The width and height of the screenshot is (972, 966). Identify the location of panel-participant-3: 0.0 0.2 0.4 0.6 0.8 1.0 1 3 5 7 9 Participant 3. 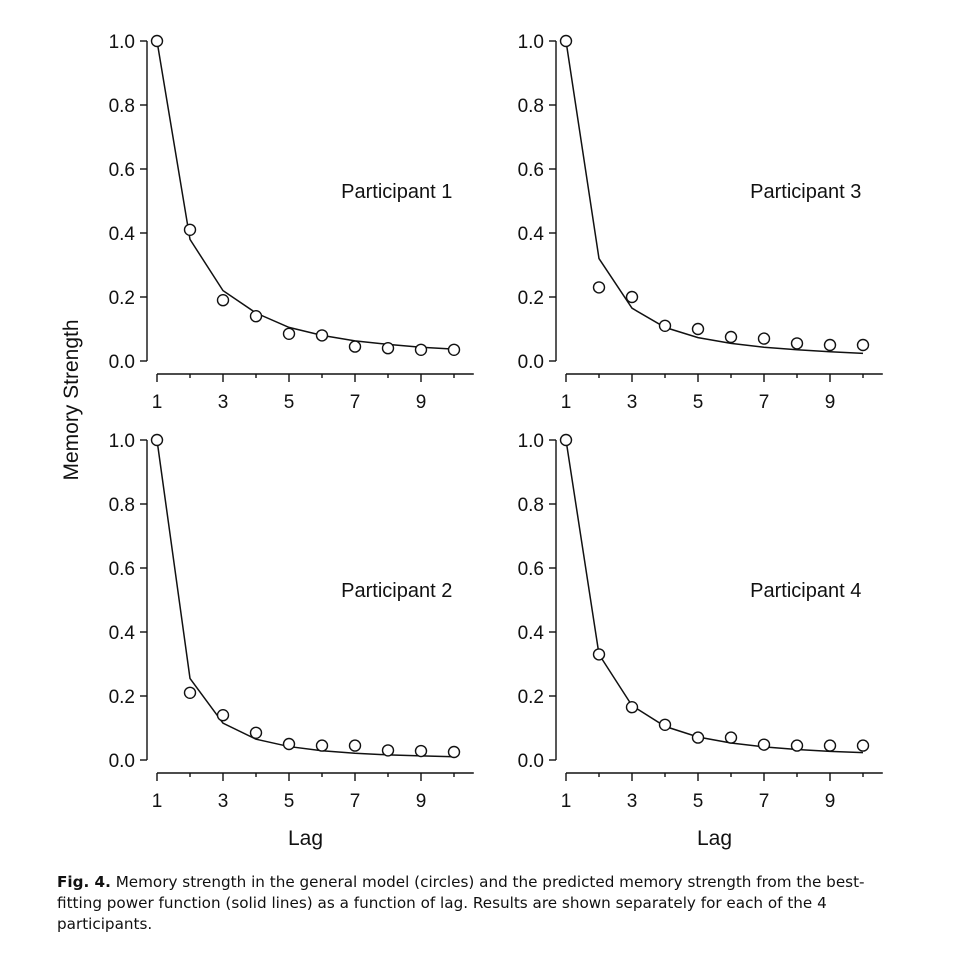
(700, 222).